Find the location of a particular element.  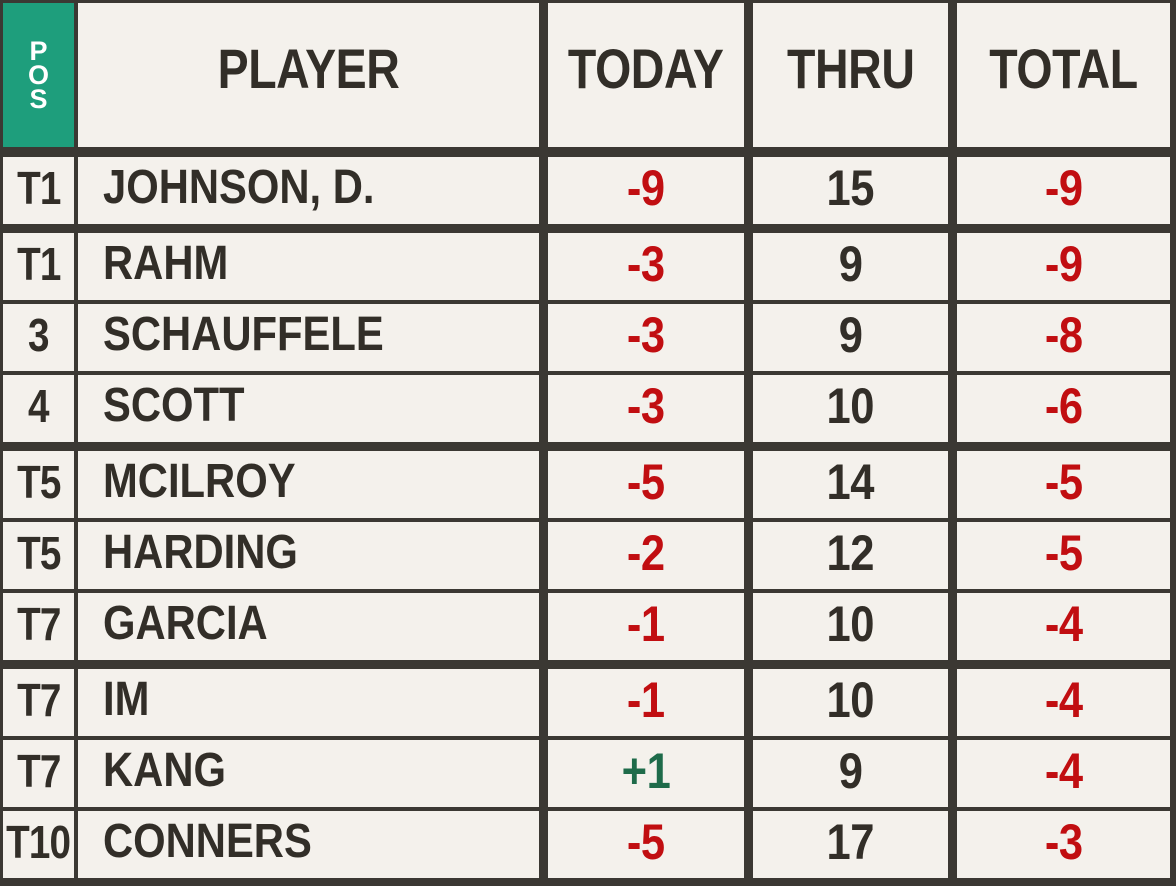

pos-header-vertical-label: P O S is located at coordinates (38, 75).